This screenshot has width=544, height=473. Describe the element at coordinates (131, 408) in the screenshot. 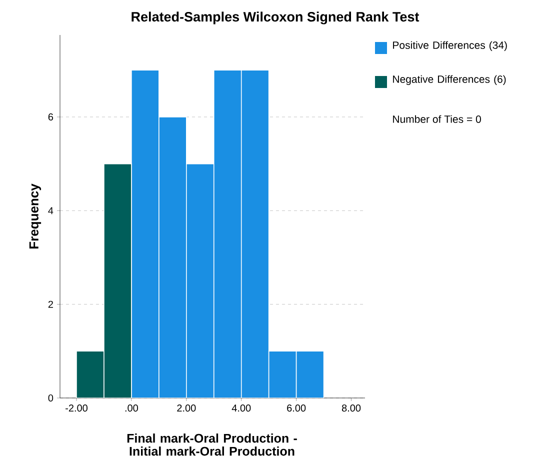

I see `x-tick-label: .00` at that location.